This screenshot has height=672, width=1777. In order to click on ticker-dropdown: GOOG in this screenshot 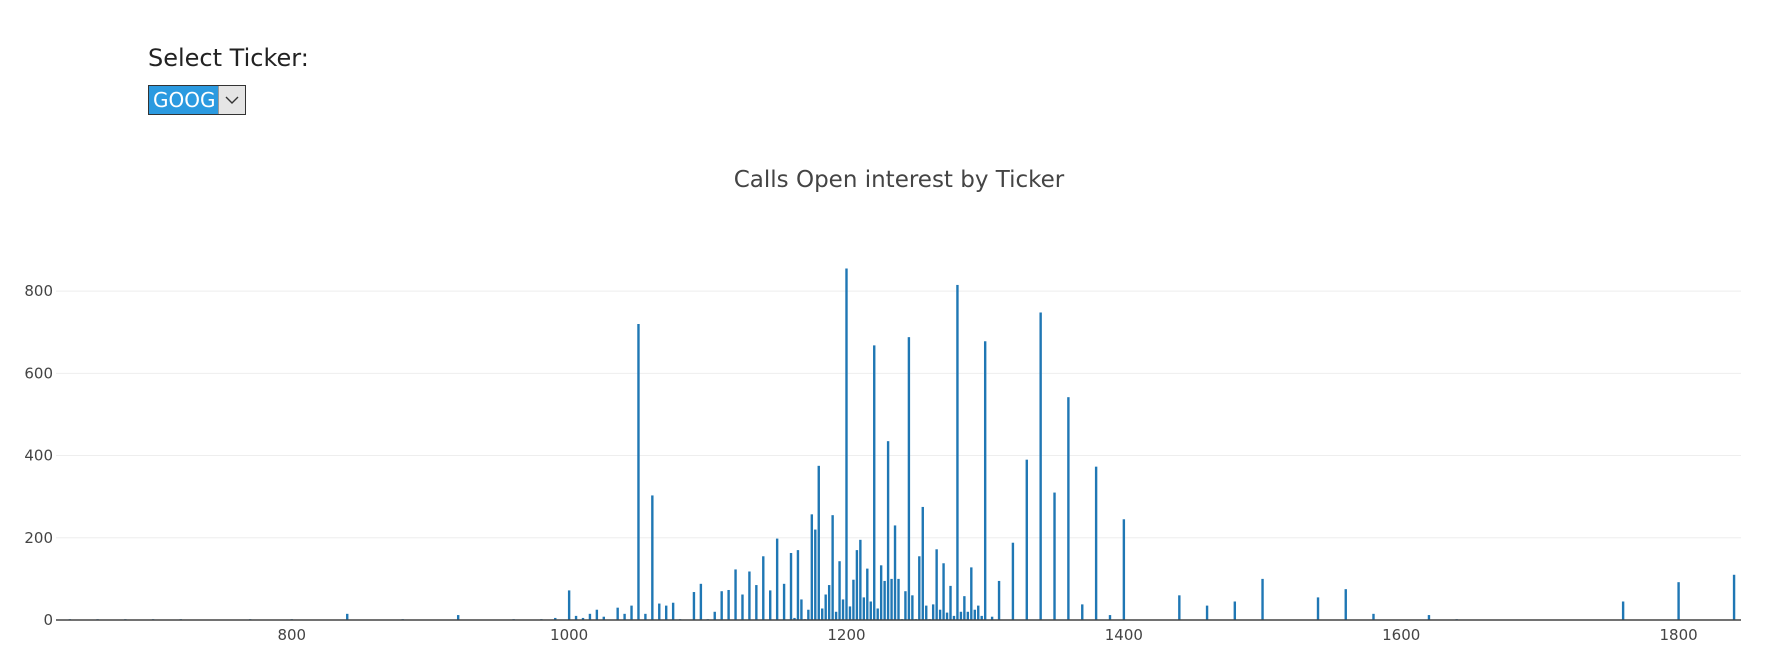, I will do `click(197, 100)`.